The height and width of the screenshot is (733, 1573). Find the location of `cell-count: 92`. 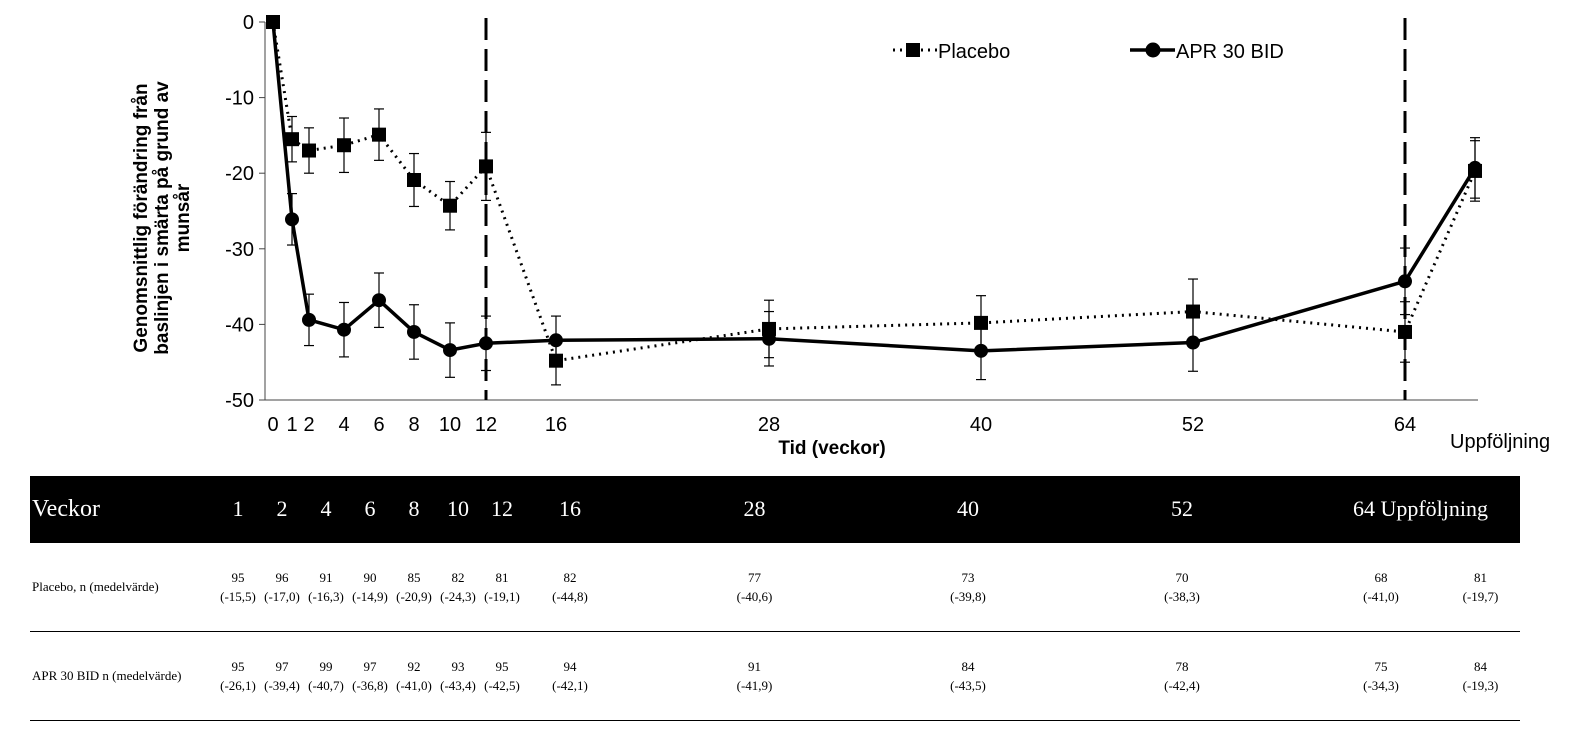

cell-count: 92 is located at coordinates (414, 666).